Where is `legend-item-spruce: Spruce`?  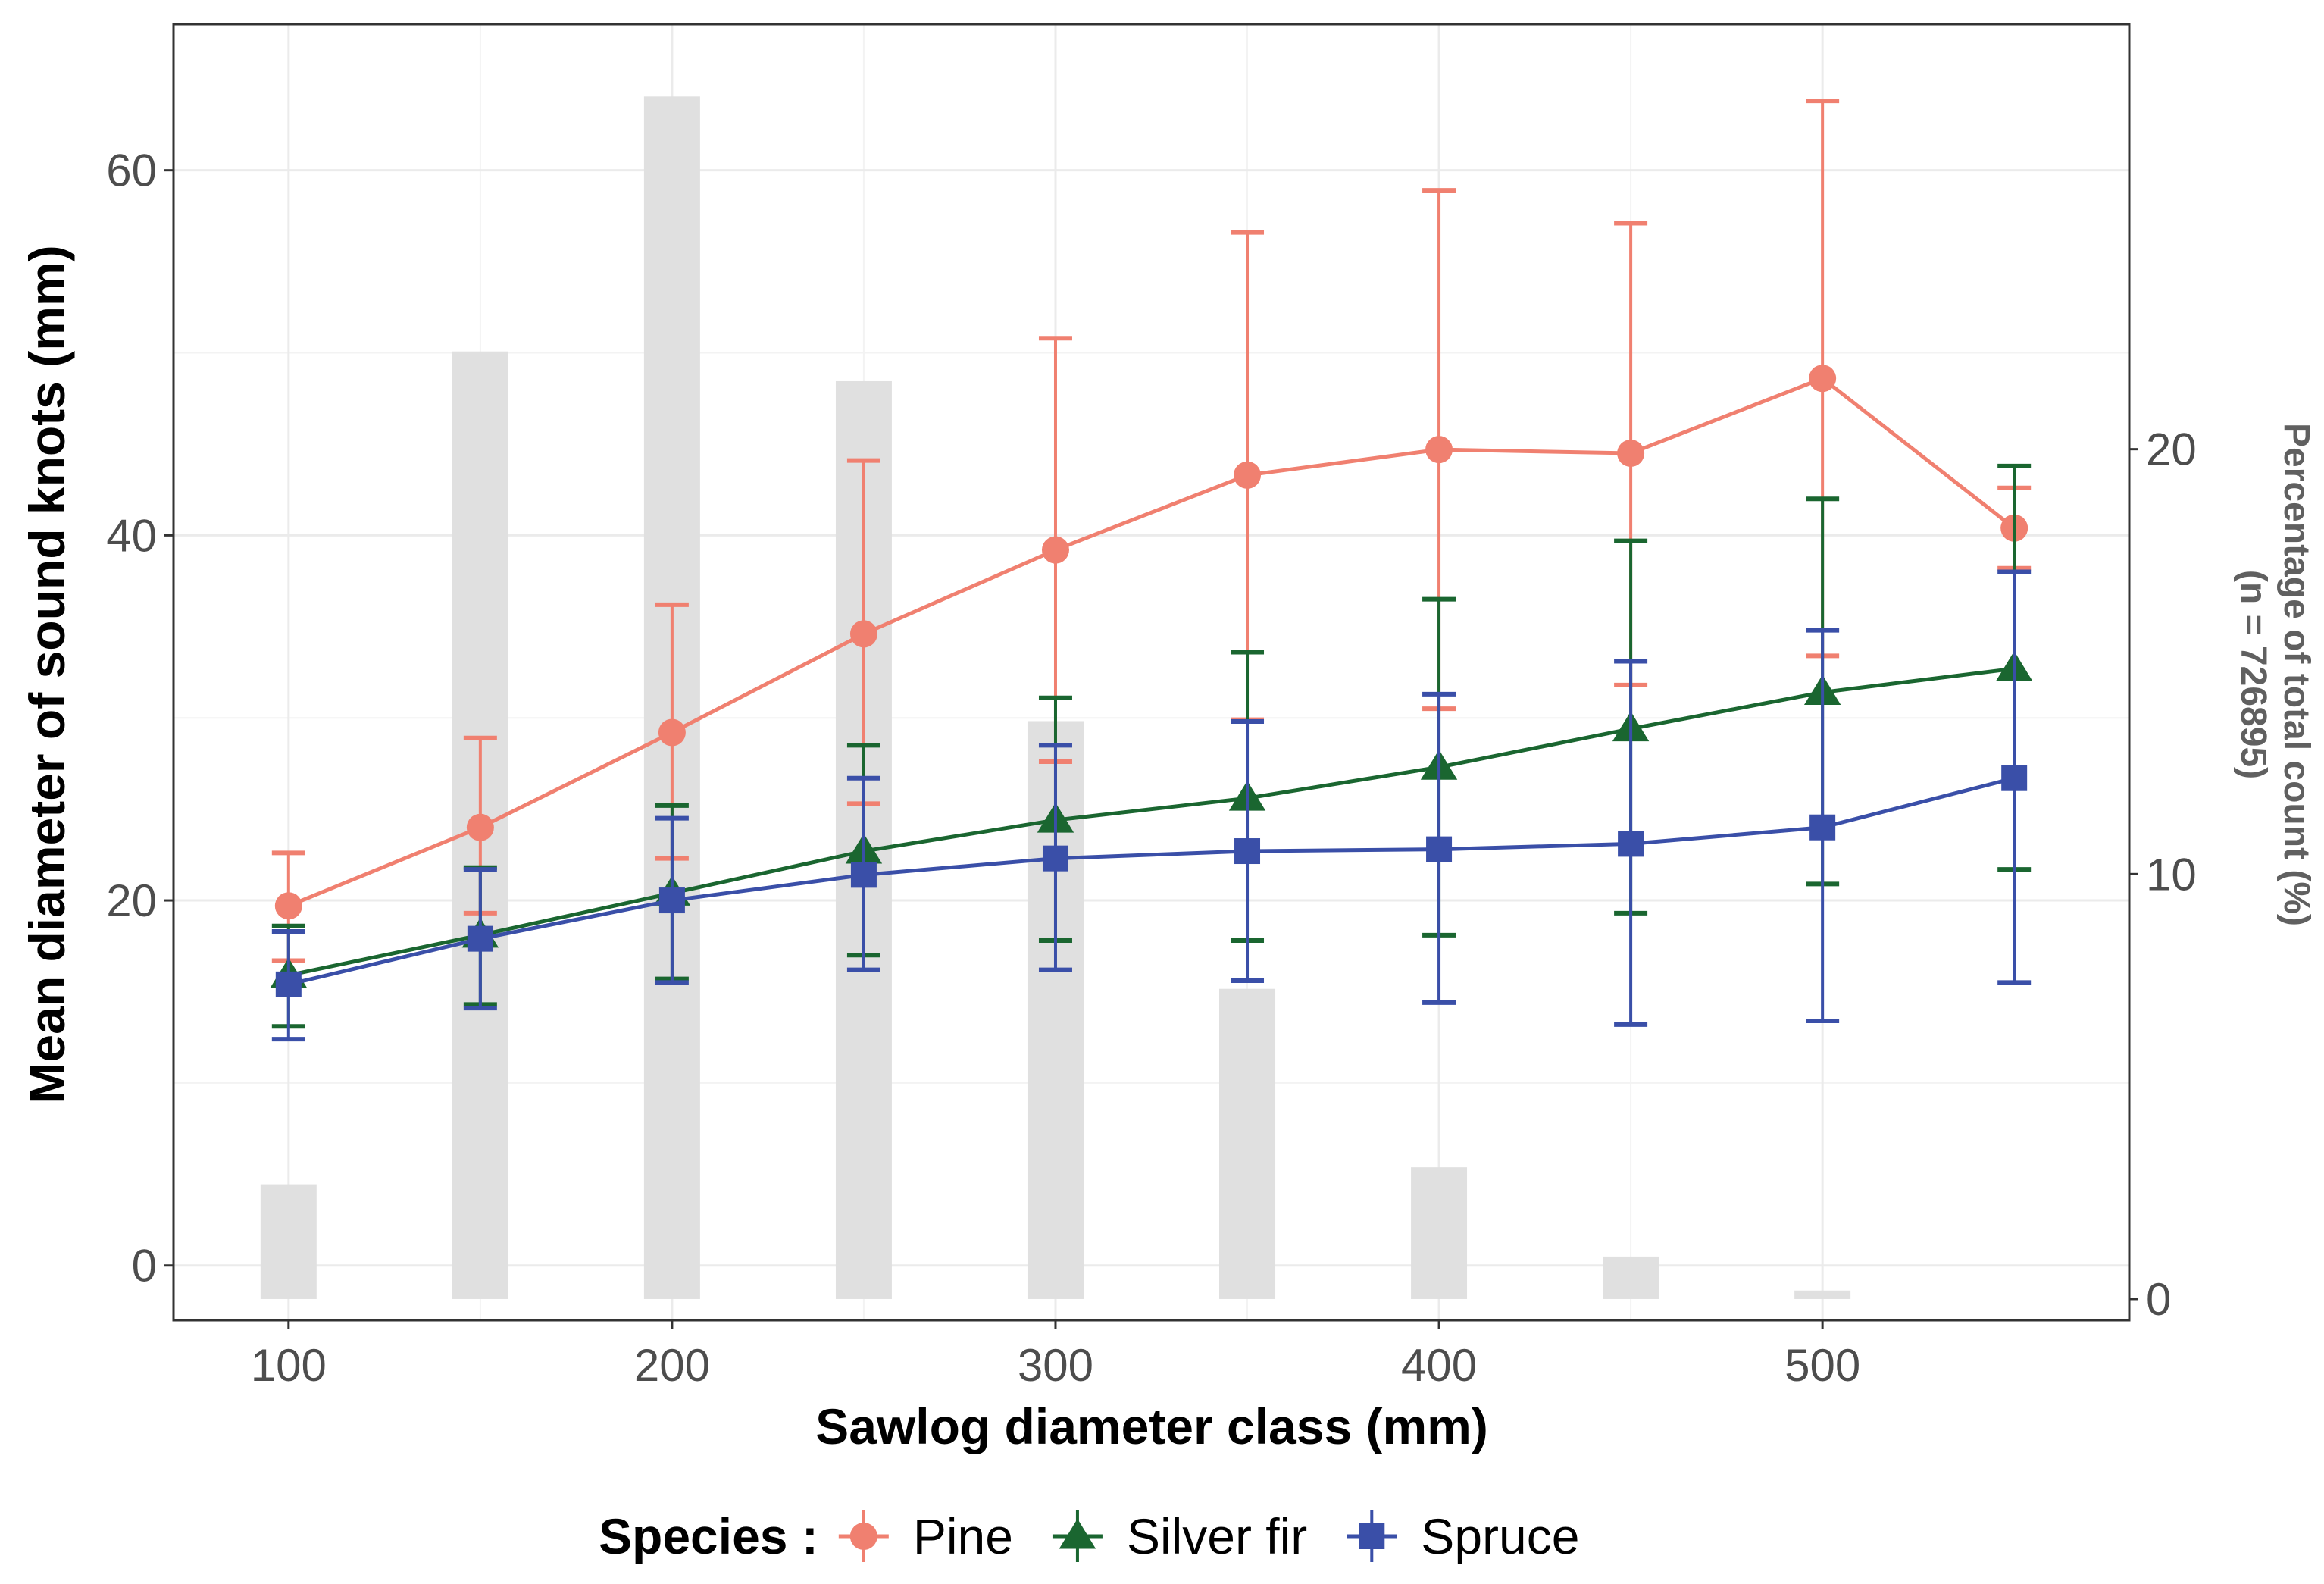 legend-item-spruce: Spruce is located at coordinates (1463, 1536).